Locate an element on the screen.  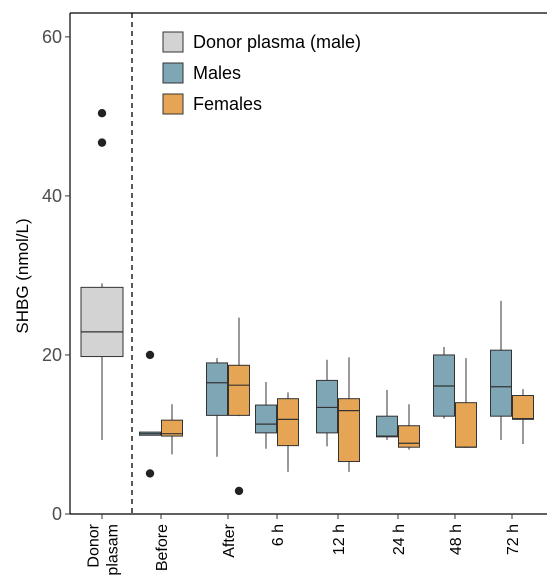
y-tick-label: 20 is located at coordinates (52, 355).